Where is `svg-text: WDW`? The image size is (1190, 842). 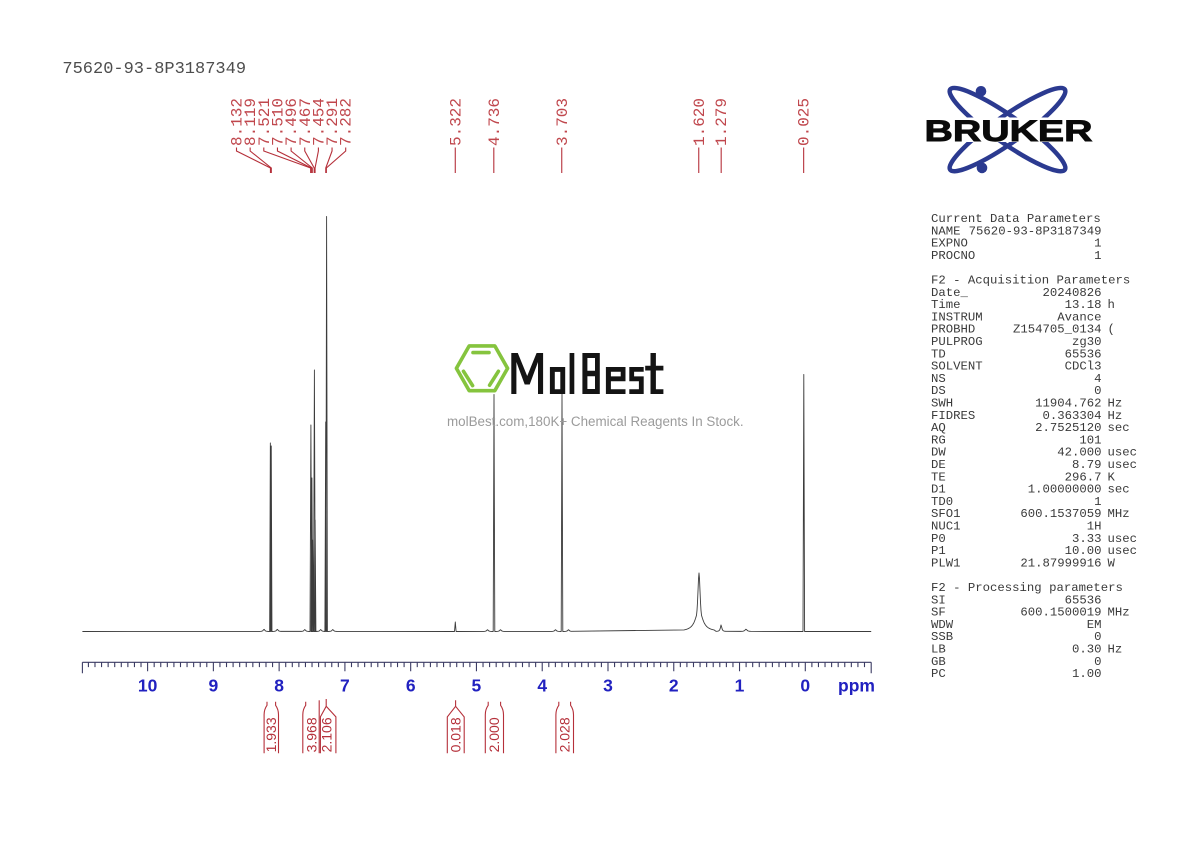 svg-text: WDW is located at coordinates (942, 625).